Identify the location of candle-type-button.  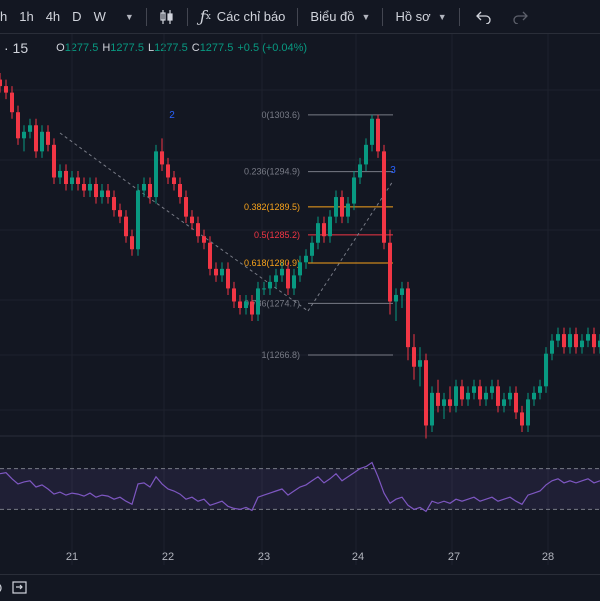
(167, 16).